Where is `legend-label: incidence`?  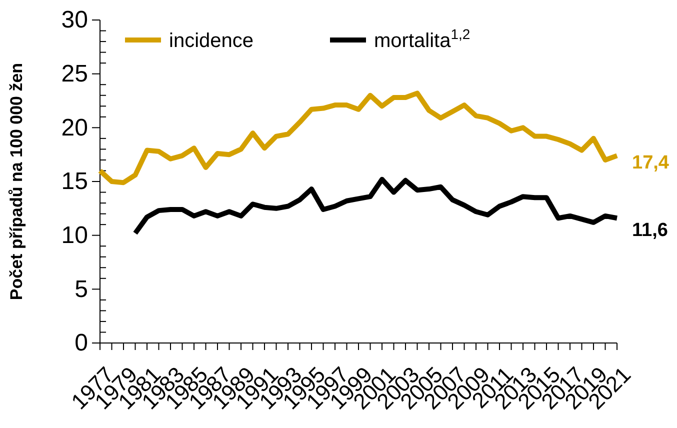
legend-label: incidence is located at coordinates (211, 41).